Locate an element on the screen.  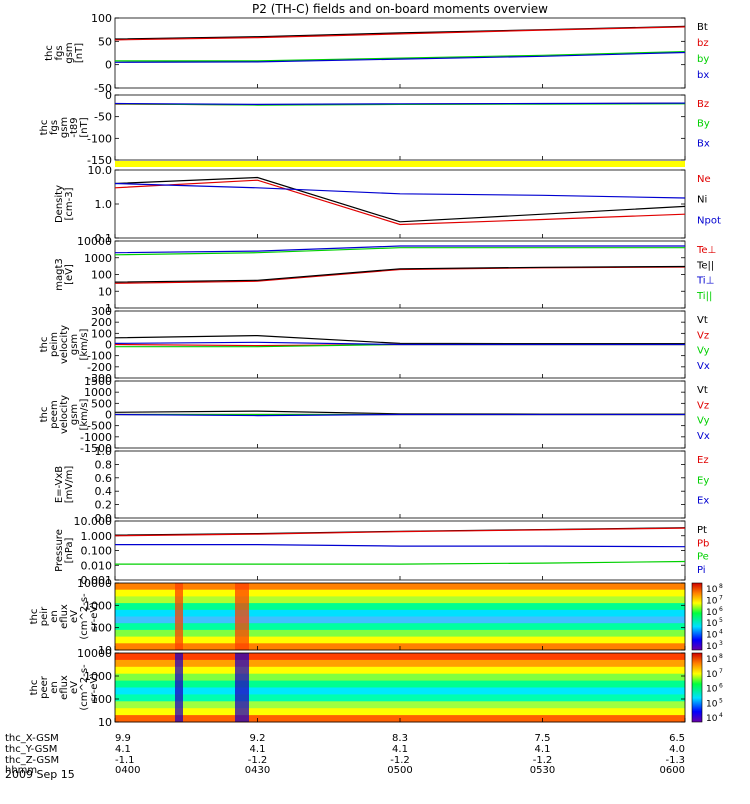
legend-entry: Te⊥ is located at coordinates (706, 250).